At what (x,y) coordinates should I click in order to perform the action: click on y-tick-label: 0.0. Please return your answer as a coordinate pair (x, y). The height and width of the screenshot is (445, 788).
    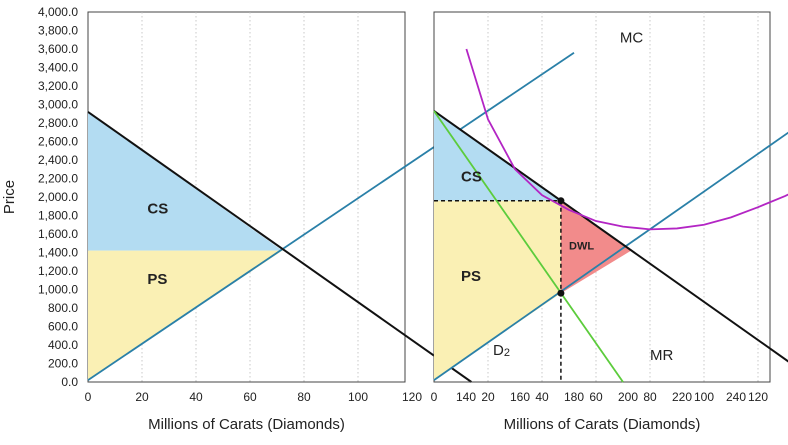
    Looking at the image, I should click on (69, 382).